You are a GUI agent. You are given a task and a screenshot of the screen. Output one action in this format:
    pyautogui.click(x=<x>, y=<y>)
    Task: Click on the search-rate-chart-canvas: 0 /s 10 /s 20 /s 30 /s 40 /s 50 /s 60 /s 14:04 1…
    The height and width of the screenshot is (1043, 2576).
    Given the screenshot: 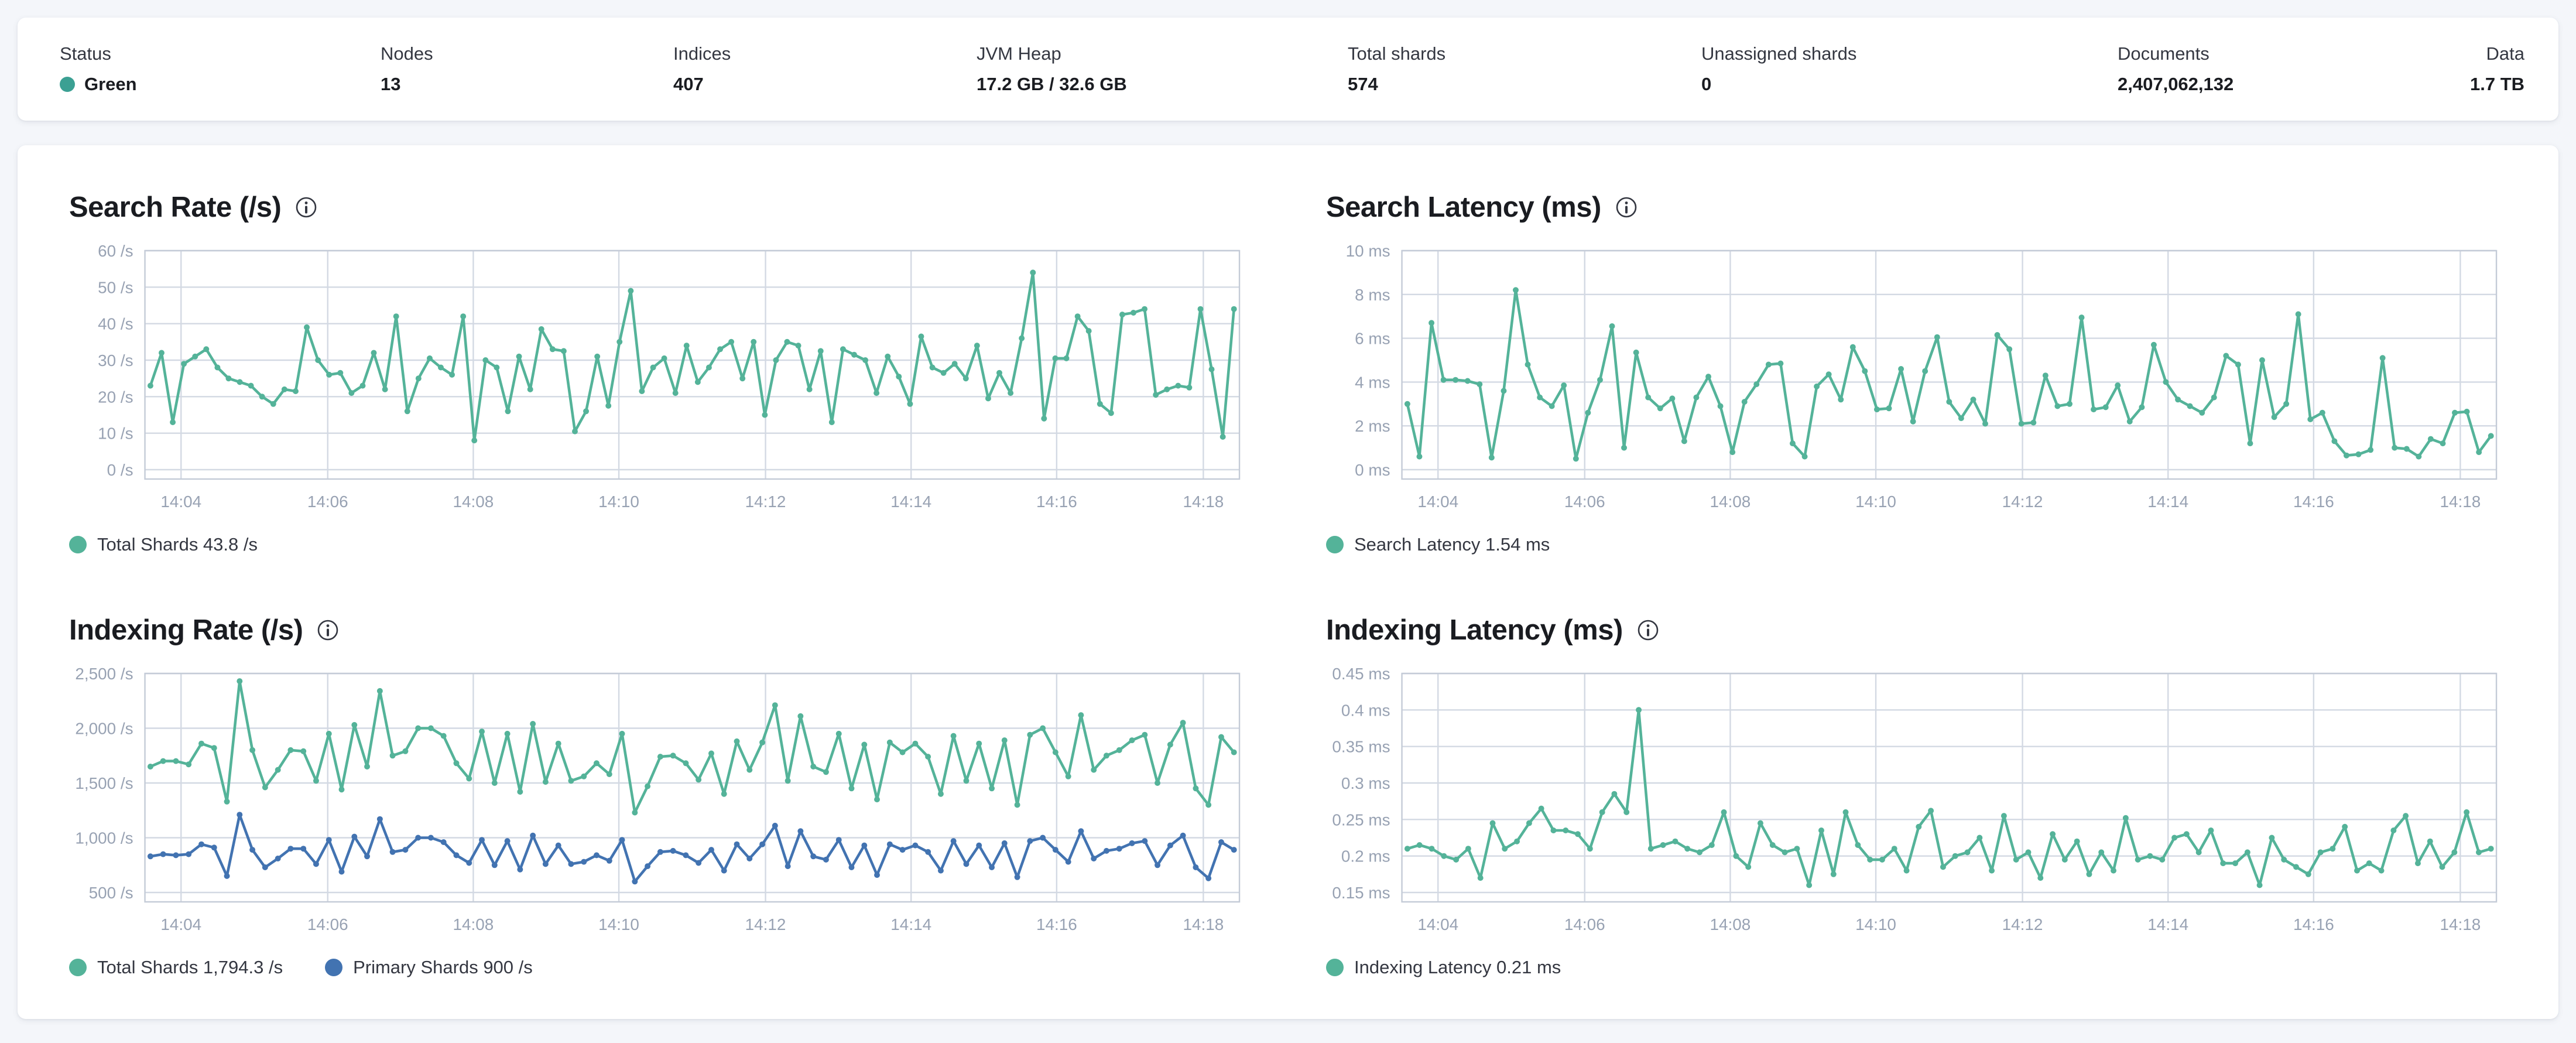 What is the action you would take?
    pyautogui.click(x=659, y=386)
    